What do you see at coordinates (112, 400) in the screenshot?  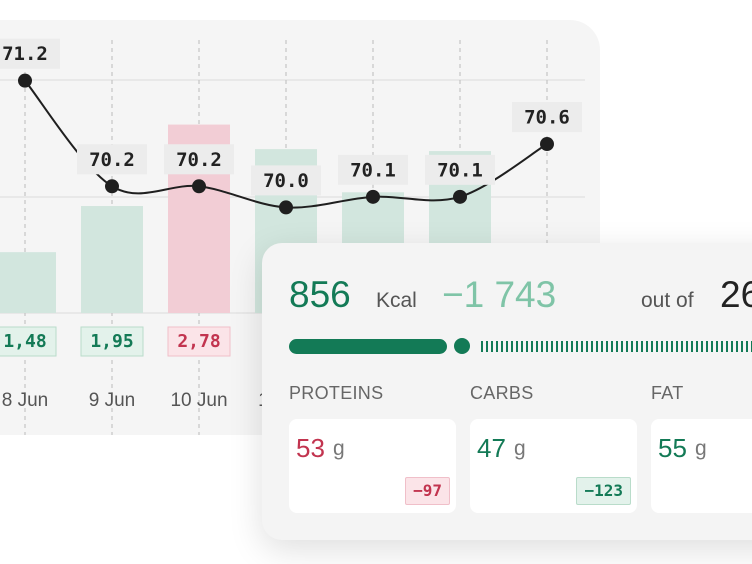 I see `x-tick-label: 9 Jun` at bounding box center [112, 400].